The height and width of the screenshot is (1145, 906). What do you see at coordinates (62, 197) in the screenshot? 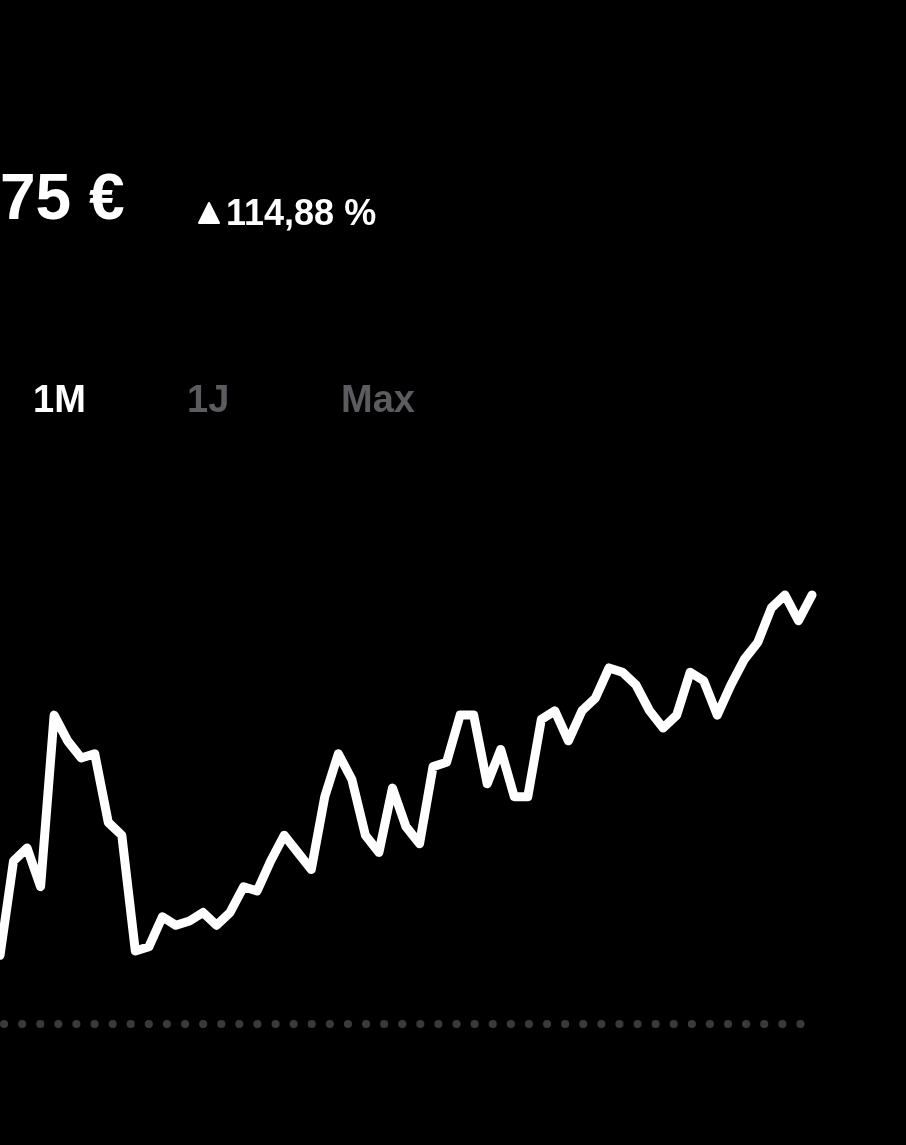
I see `chart-title: 75 €` at bounding box center [62, 197].